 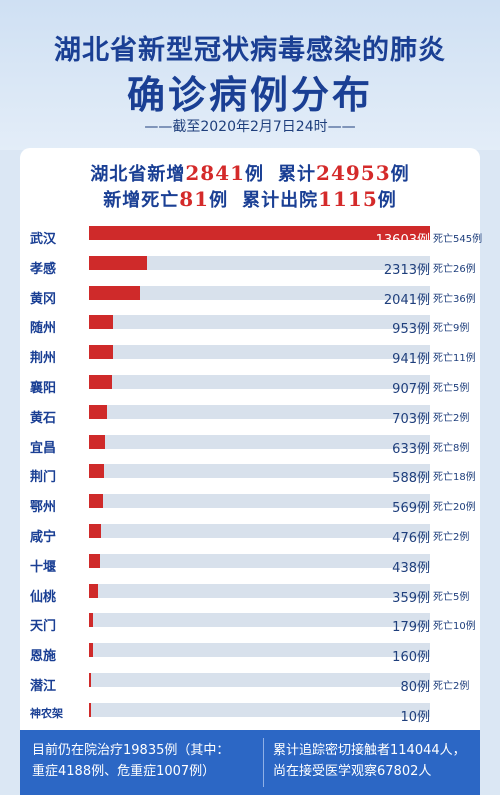 What do you see at coordinates (411, 330) in the screenshot?
I see `value-label: 953例` at bounding box center [411, 330].